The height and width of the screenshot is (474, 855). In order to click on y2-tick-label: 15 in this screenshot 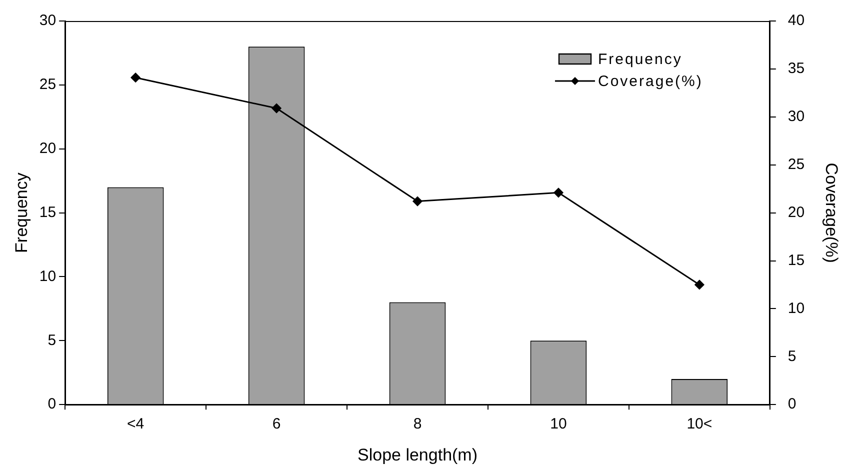, I will do `click(796, 260)`.